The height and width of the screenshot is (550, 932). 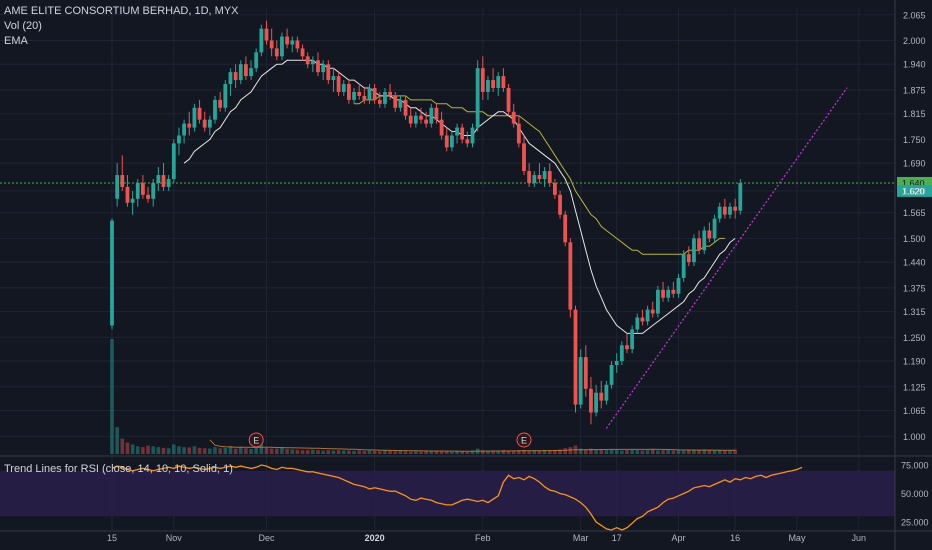 What do you see at coordinates (447, 493) in the screenshot?
I see `rsi-band` at bounding box center [447, 493].